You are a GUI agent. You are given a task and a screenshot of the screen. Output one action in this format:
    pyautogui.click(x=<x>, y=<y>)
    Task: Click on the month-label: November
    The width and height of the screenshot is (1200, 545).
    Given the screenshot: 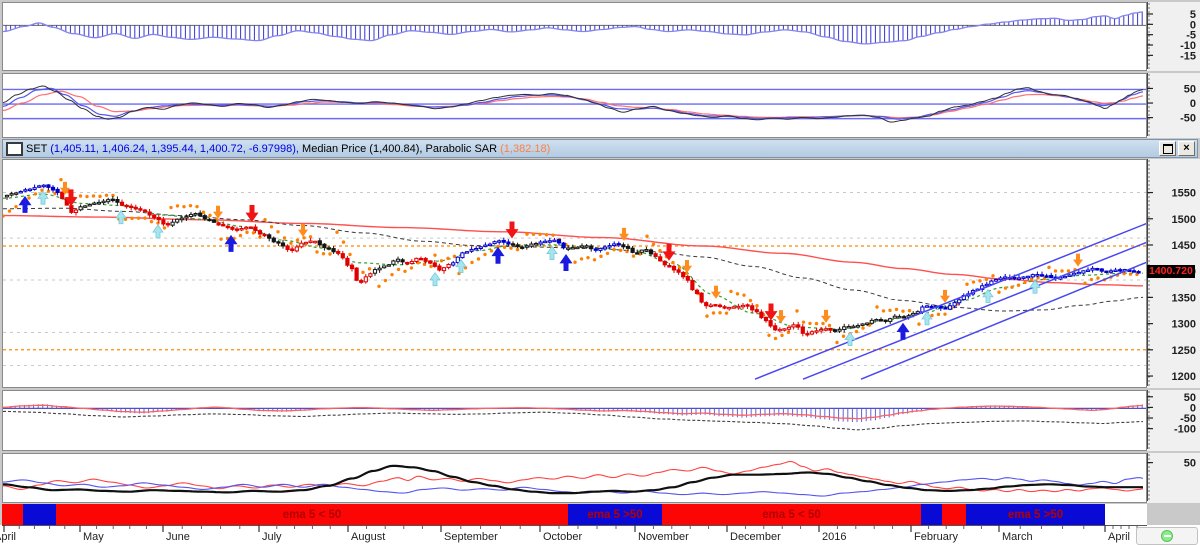 What is the action you would take?
    pyautogui.click(x=663, y=537)
    